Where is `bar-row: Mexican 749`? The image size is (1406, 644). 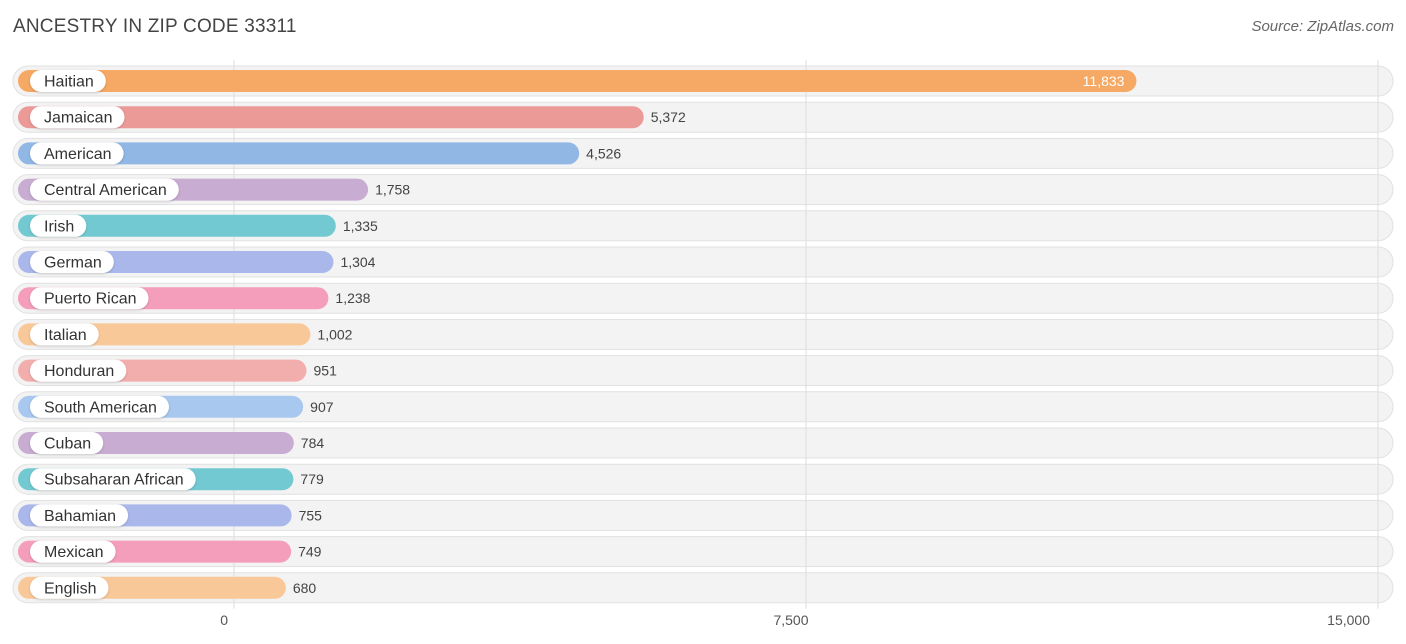 bar-row: Mexican 749 is located at coordinates (170, 551).